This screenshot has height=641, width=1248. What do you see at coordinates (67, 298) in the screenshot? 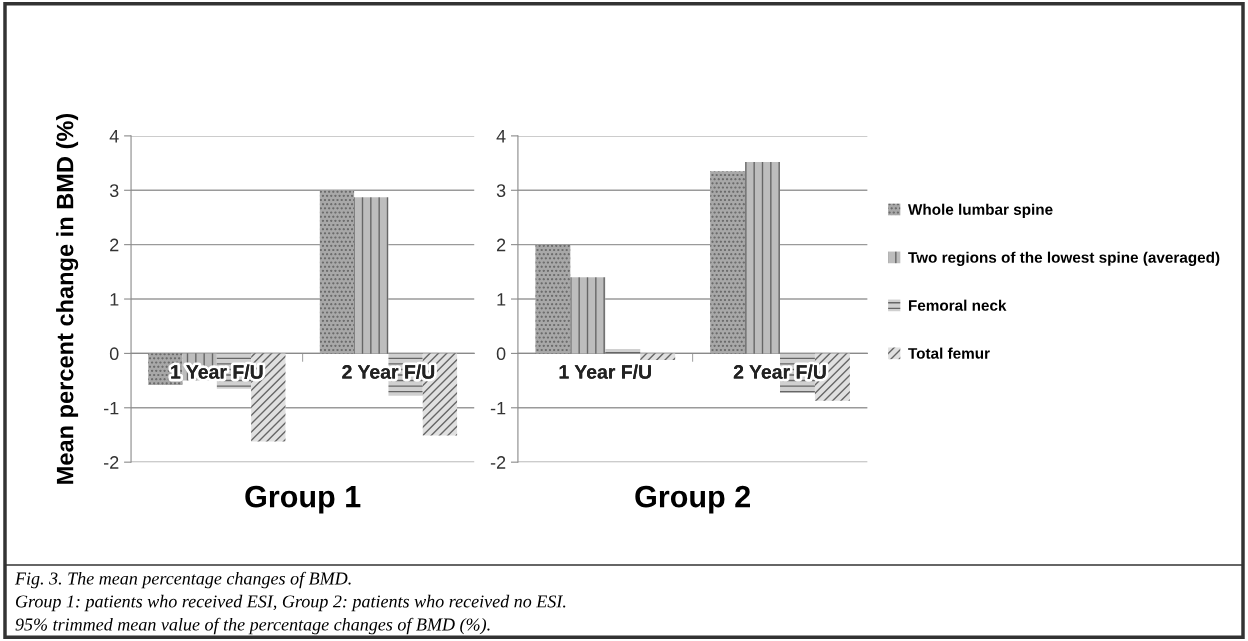
I see `y-axis-title: Mean percent change in BMD (%)` at bounding box center [67, 298].